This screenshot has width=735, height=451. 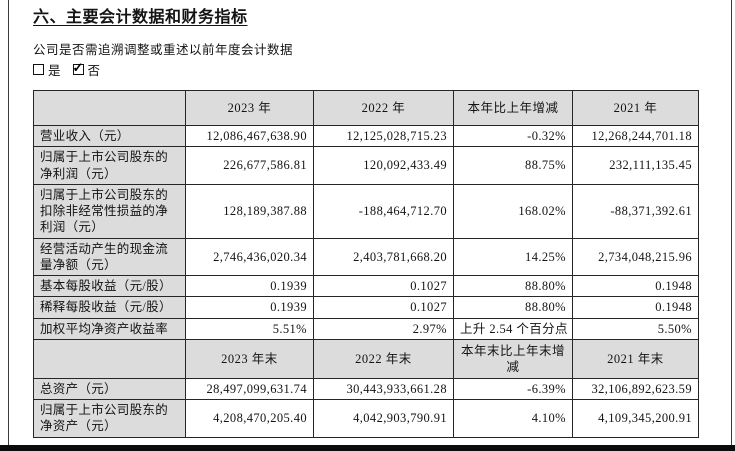 What do you see at coordinates (383, 418) in the screenshot?
I see `cell-value: 4,042,903,790.91` at bounding box center [383, 418].